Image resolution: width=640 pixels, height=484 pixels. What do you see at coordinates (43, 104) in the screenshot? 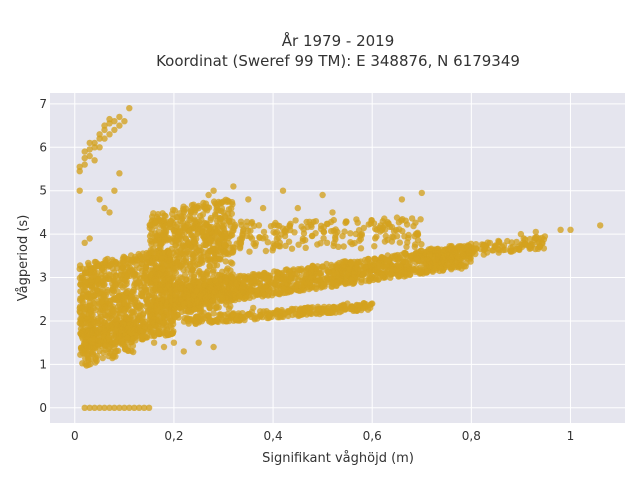
I see `y-tick-label: 7` at bounding box center [43, 104].